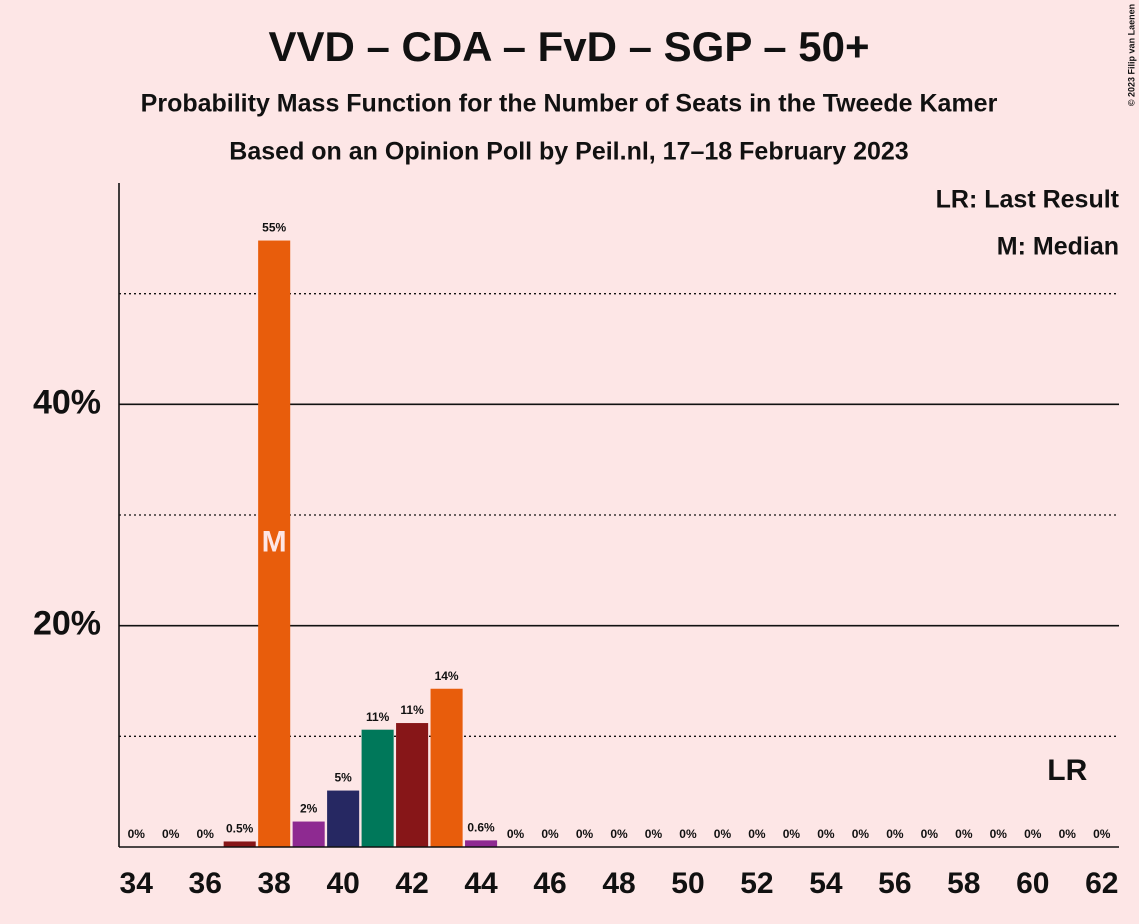 The width and height of the screenshot is (1139, 924). I want to click on last-result-marker: LR, so click(1067, 770).